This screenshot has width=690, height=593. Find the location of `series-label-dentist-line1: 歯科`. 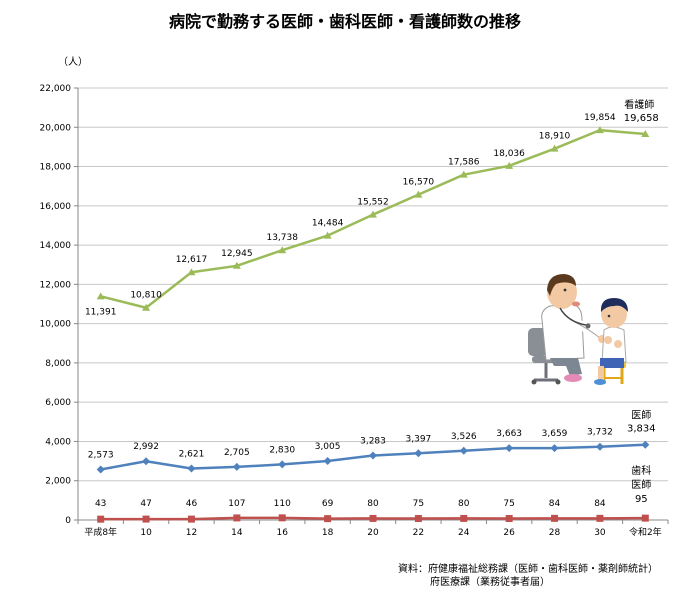

series-label-dentist-line1: 歯科 is located at coordinates (641, 470).